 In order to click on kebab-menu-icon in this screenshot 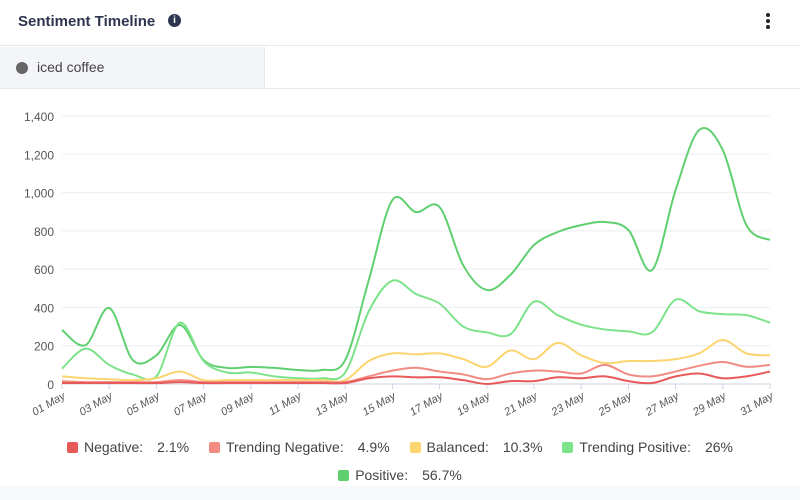, I will do `click(768, 22)`.